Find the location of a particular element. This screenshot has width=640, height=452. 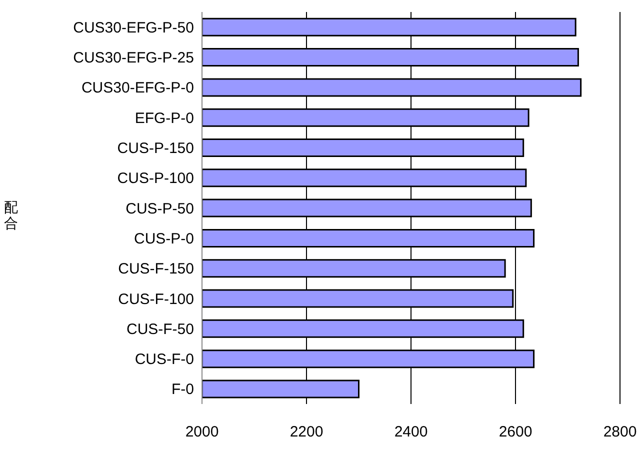

y-tick-label: F-0 is located at coordinates (183, 389).